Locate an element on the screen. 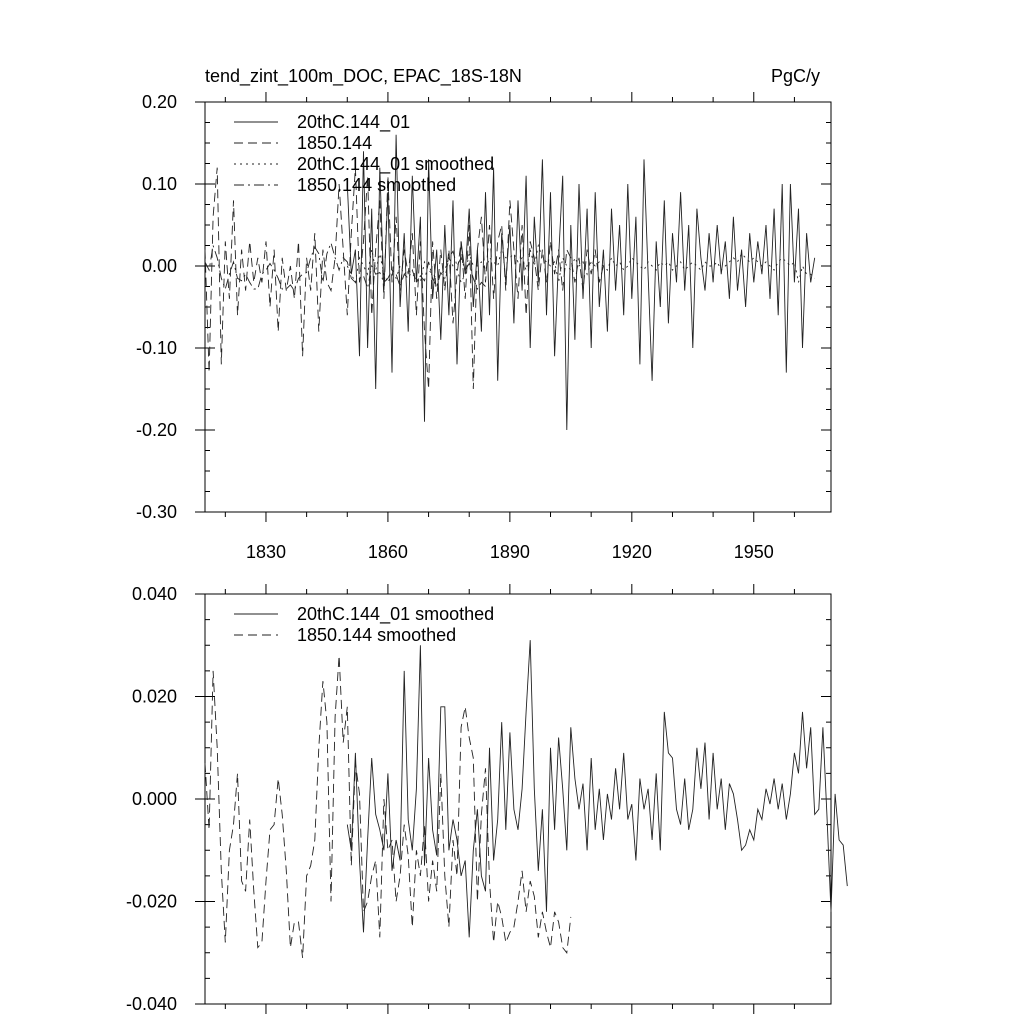 Image resolution: width=1024 pixels, height=1029 pixels. y-tick-label: 0.00 is located at coordinates (159, 266).